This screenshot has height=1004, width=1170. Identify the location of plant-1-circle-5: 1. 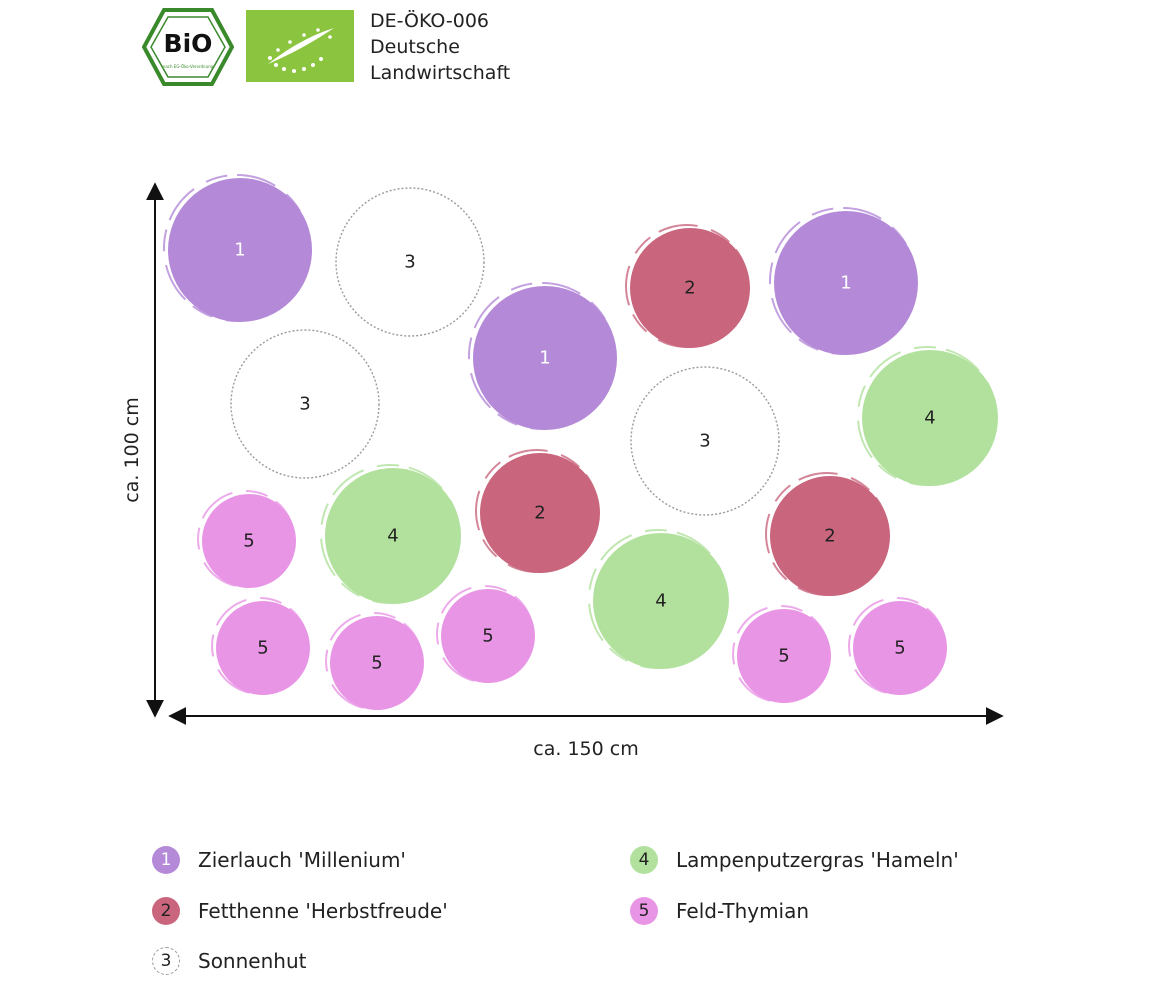
(542, 356).